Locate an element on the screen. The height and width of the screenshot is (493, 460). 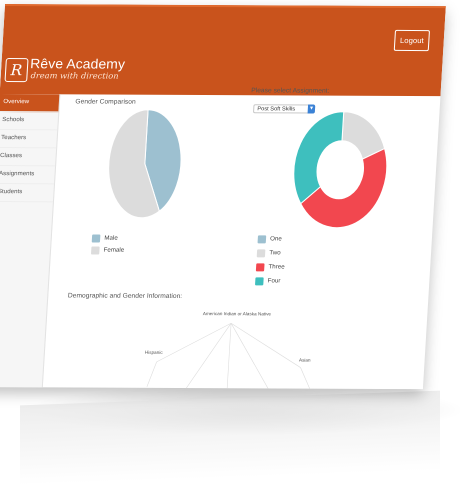
assignment-prompt: Please select Assignment: is located at coordinates (290, 91).